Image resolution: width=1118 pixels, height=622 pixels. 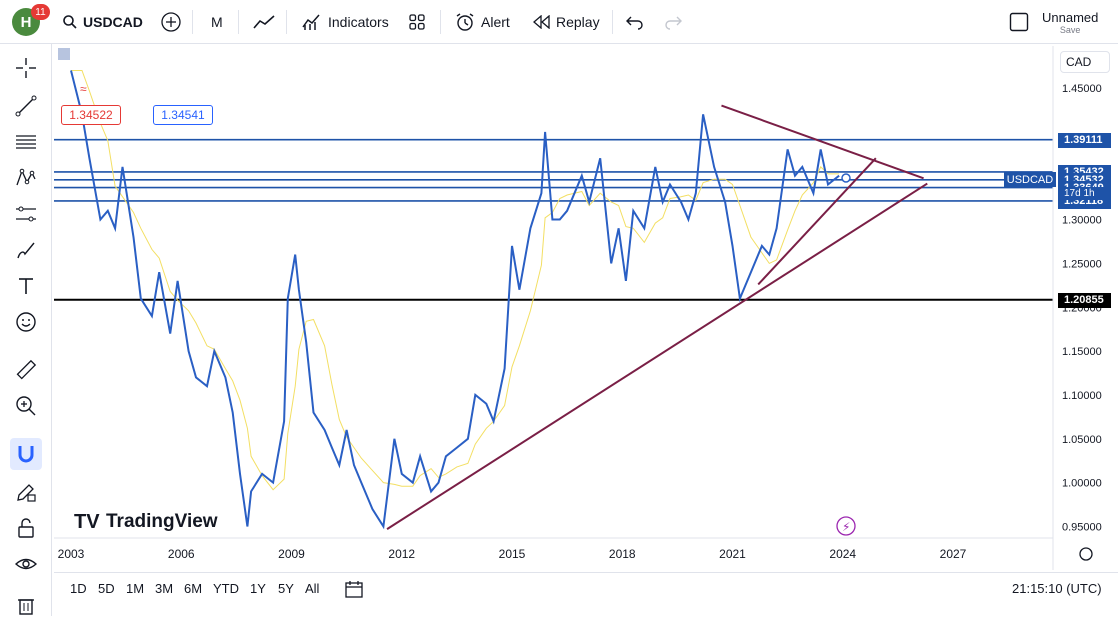 I want to click on hline-price-label: 1.20855, so click(x=1084, y=300).